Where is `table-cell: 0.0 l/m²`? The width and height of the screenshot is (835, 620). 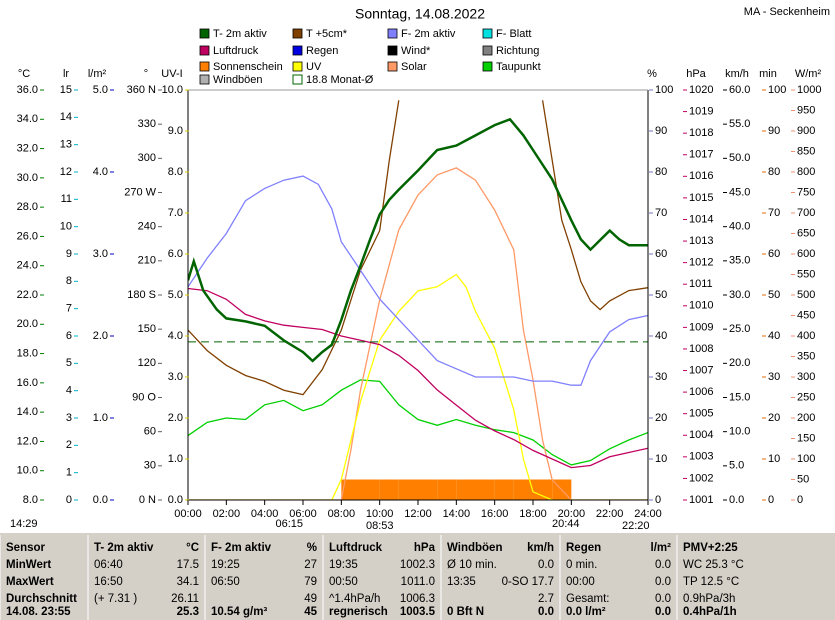 table-cell: 0.0 l/m² is located at coordinates (586, 612).